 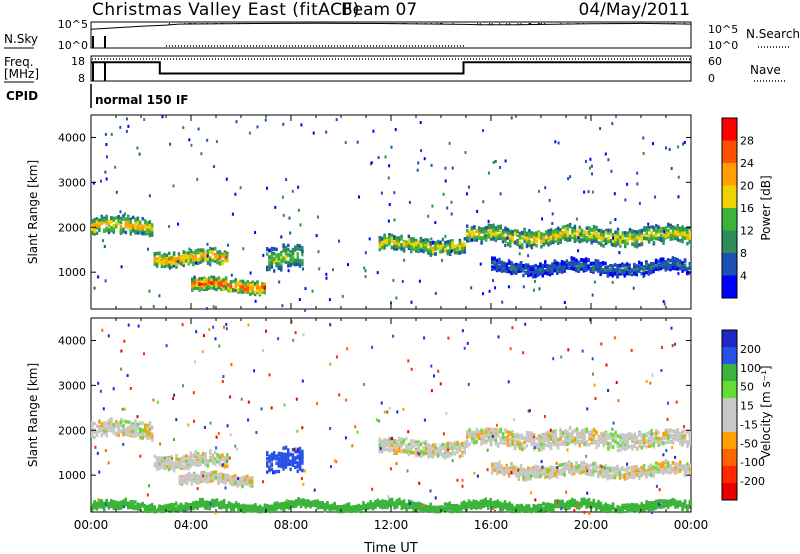 I want to click on cpid-value: normal 150 IF, so click(x=142, y=100).